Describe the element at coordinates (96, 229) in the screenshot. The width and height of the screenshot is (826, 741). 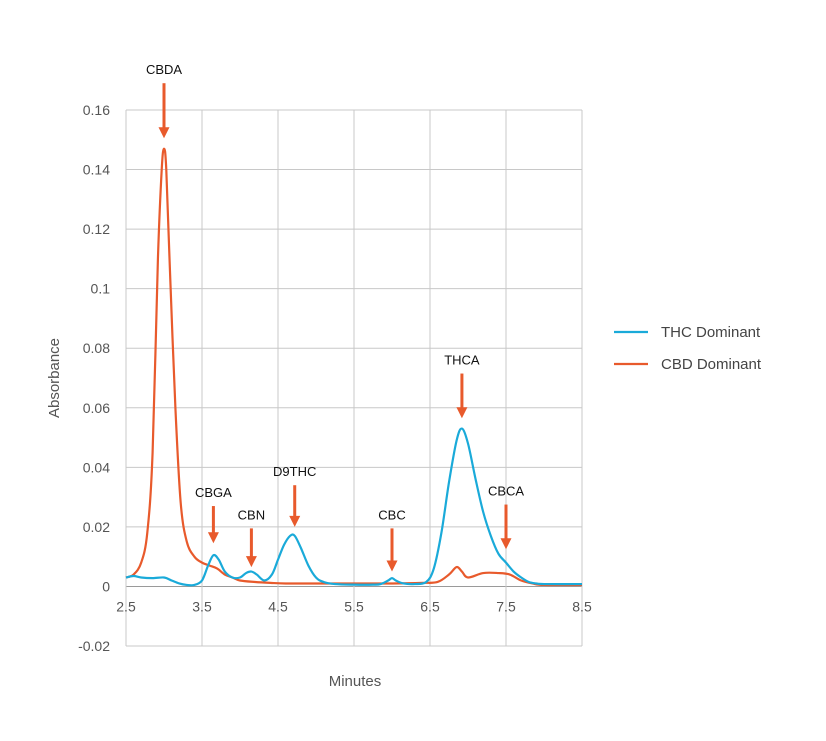
I see `y-tick-label: 0.12` at that location.